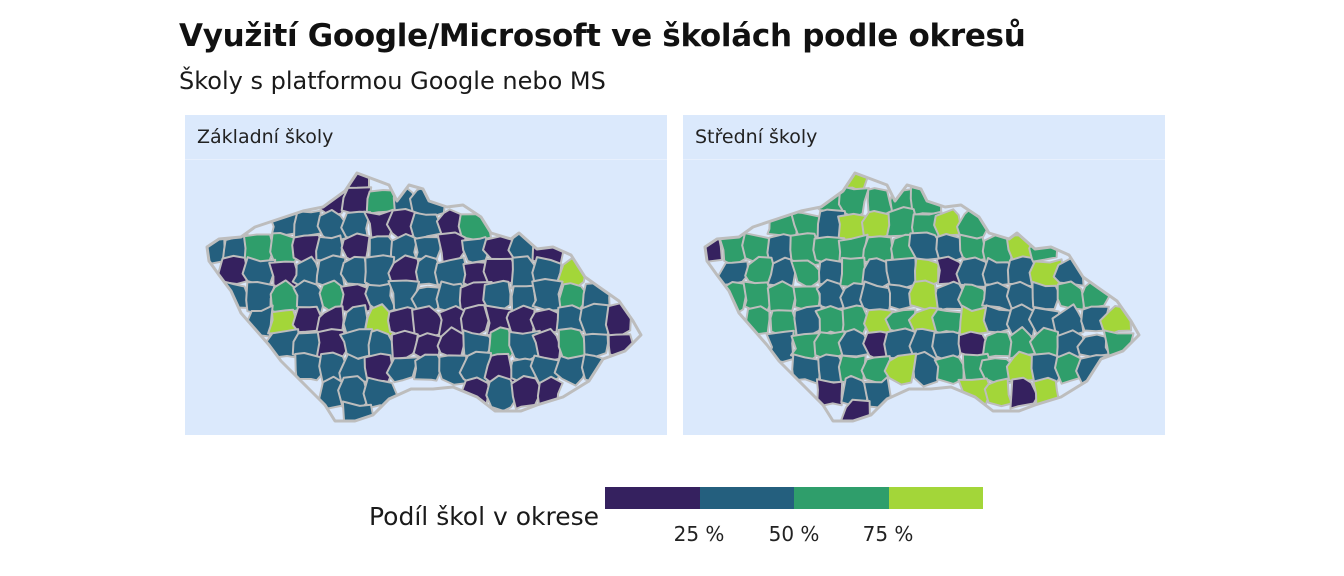 The width and height of the screenshot is (1344, 576). What do you see at coordinates (794, 534) in the screenshot?
I see `legend-tick-50: 50 %` at bounding box center [794, 534].